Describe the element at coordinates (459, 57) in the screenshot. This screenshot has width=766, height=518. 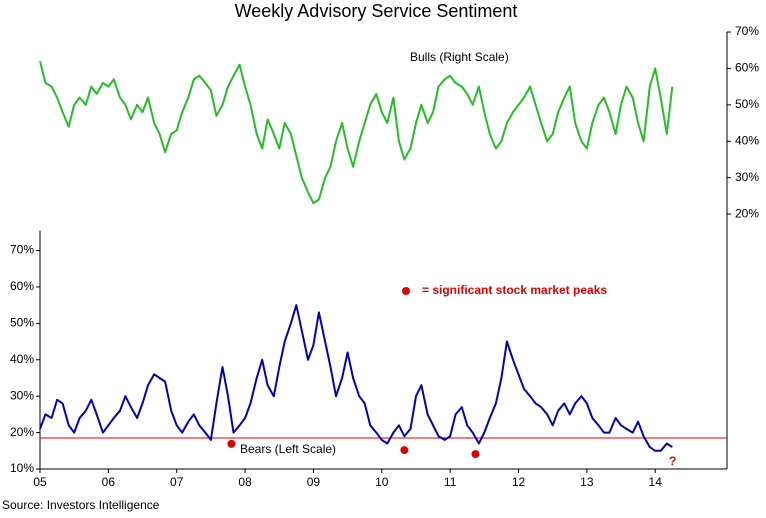
I see `series-label: Bulls (Right Scale)` at that location.